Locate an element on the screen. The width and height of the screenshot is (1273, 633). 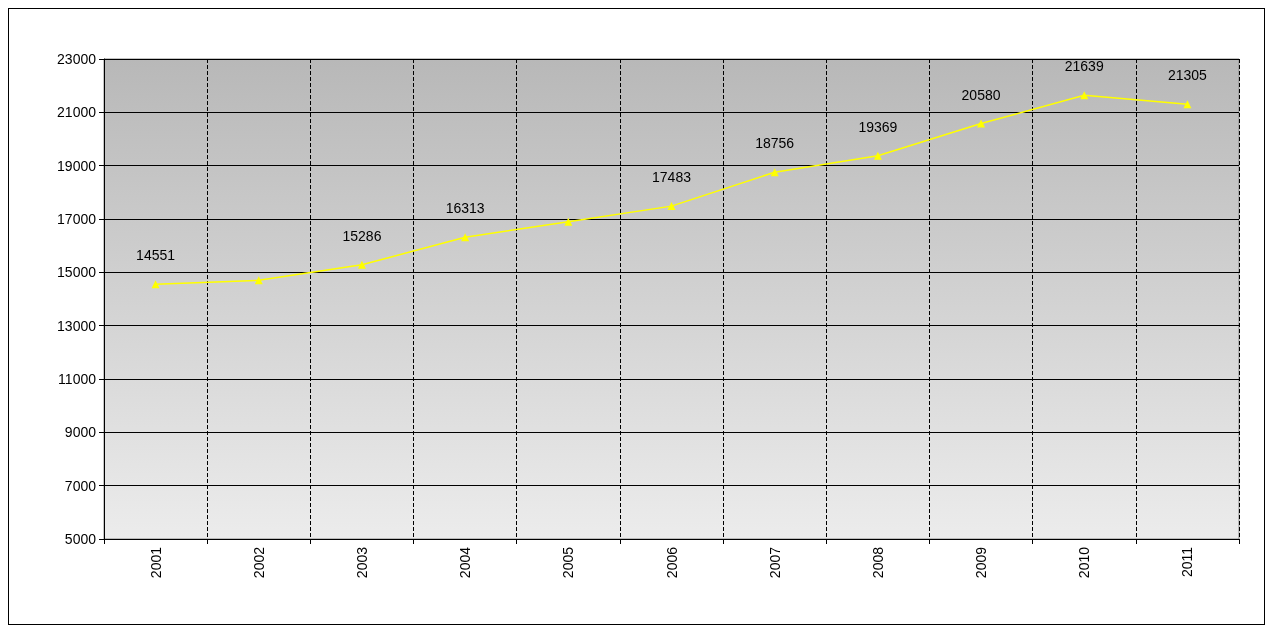
x-tick-label: 2001 is located at coordinates (155, 562).